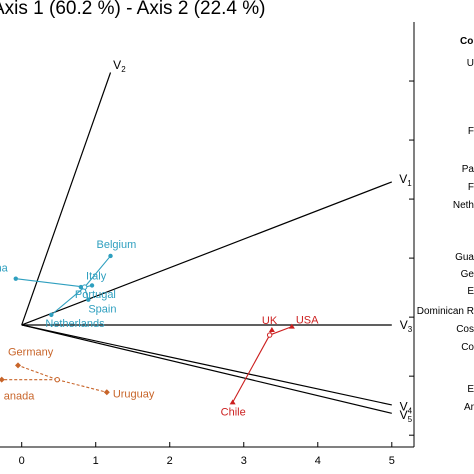 This screenshot has height=474, width=474. I want to click on legend-entry: U, so click(470, 63).